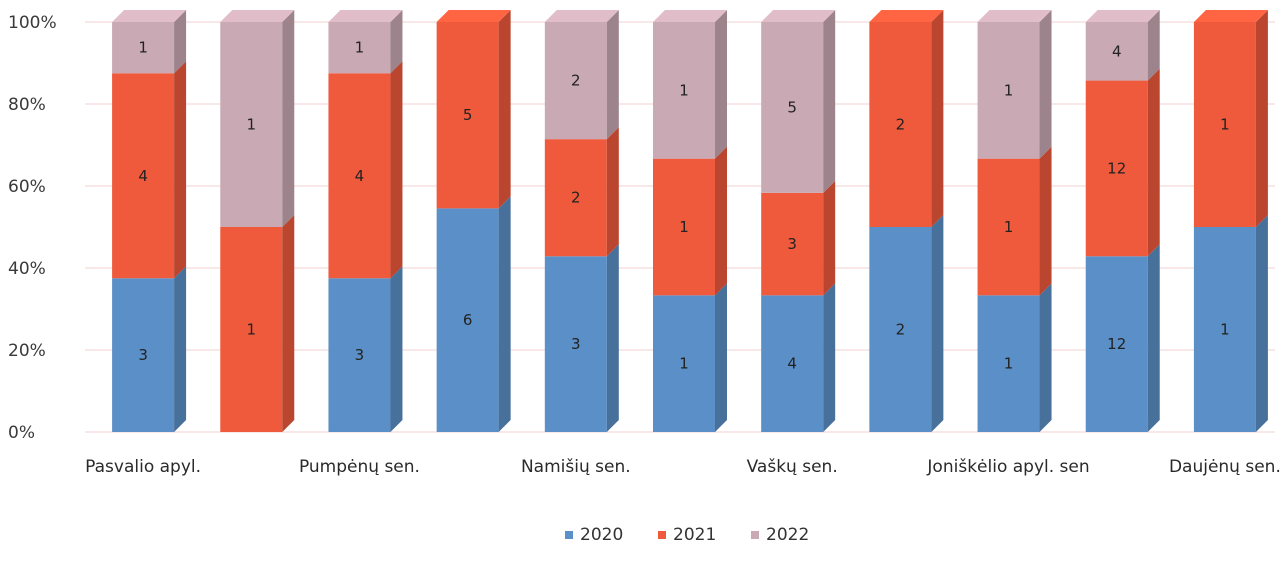 This screenshot has height=562, width=1282. Describe the element at coordinates (359, 467) in the screenshot. I see `x-category-label: Pumpėnų sen.` at that location.